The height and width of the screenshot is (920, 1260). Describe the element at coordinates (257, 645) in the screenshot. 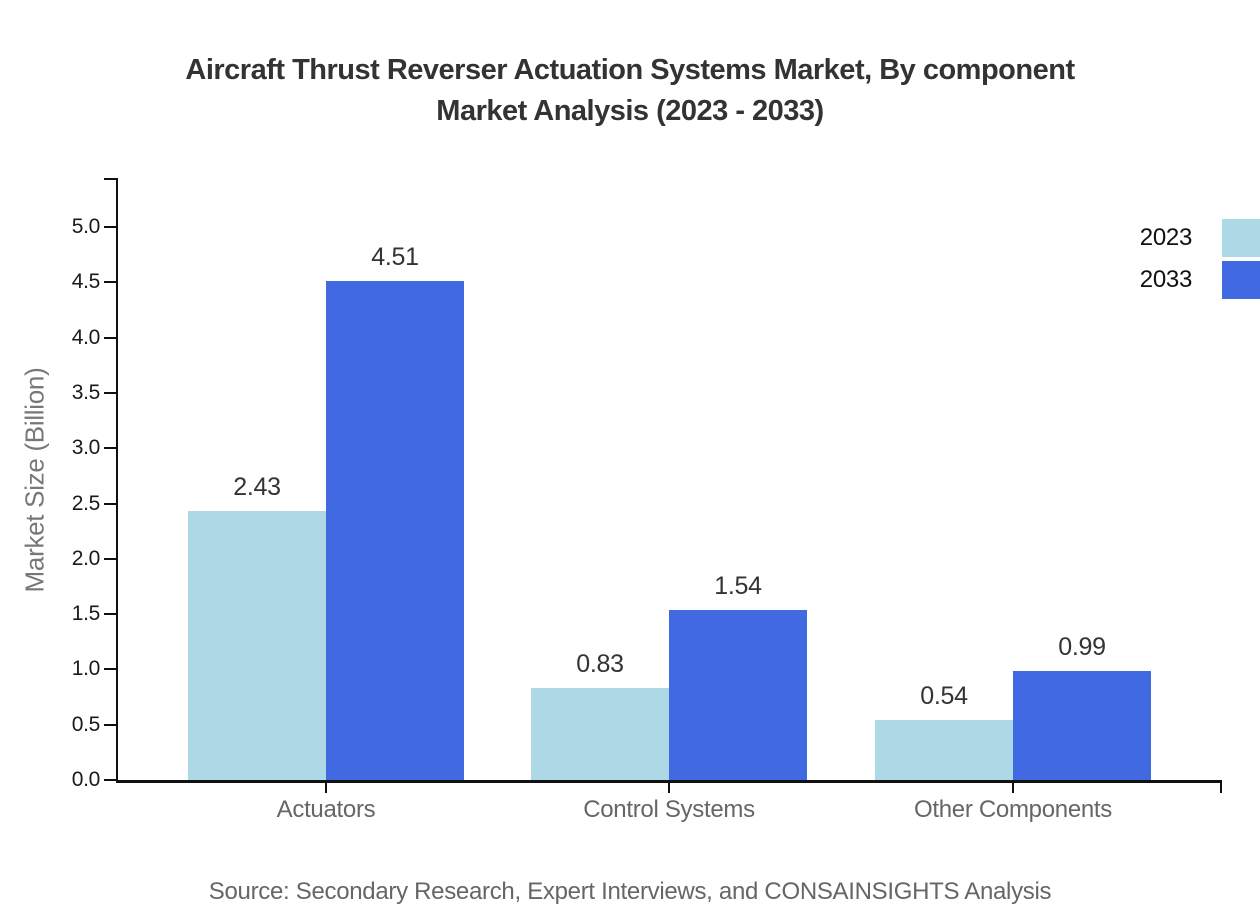

I see `bar-2023-actuators` at that location.